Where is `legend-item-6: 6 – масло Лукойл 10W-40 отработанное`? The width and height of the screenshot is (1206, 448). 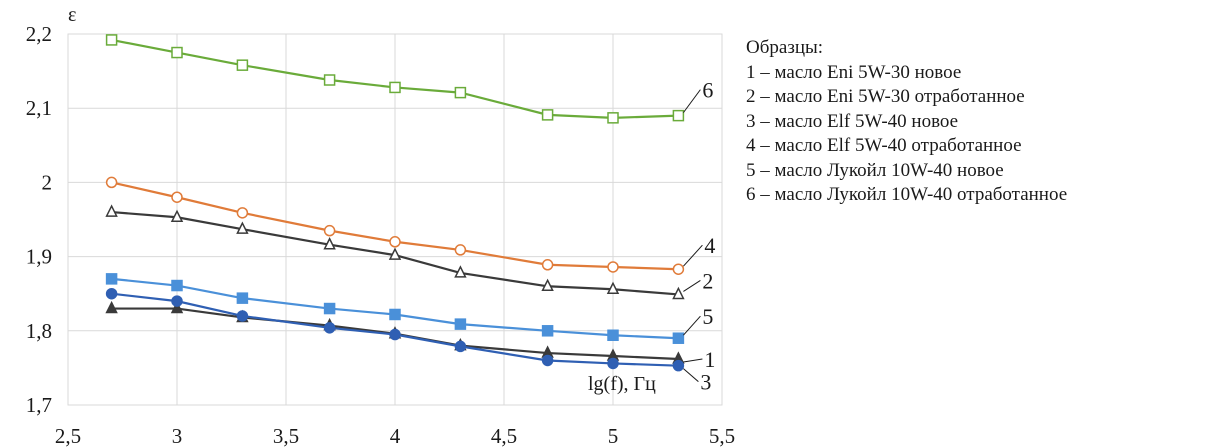 legend-item-6: 6 – масло Лукойл 10W-40 отработанное is located at coordinates (907, 194).